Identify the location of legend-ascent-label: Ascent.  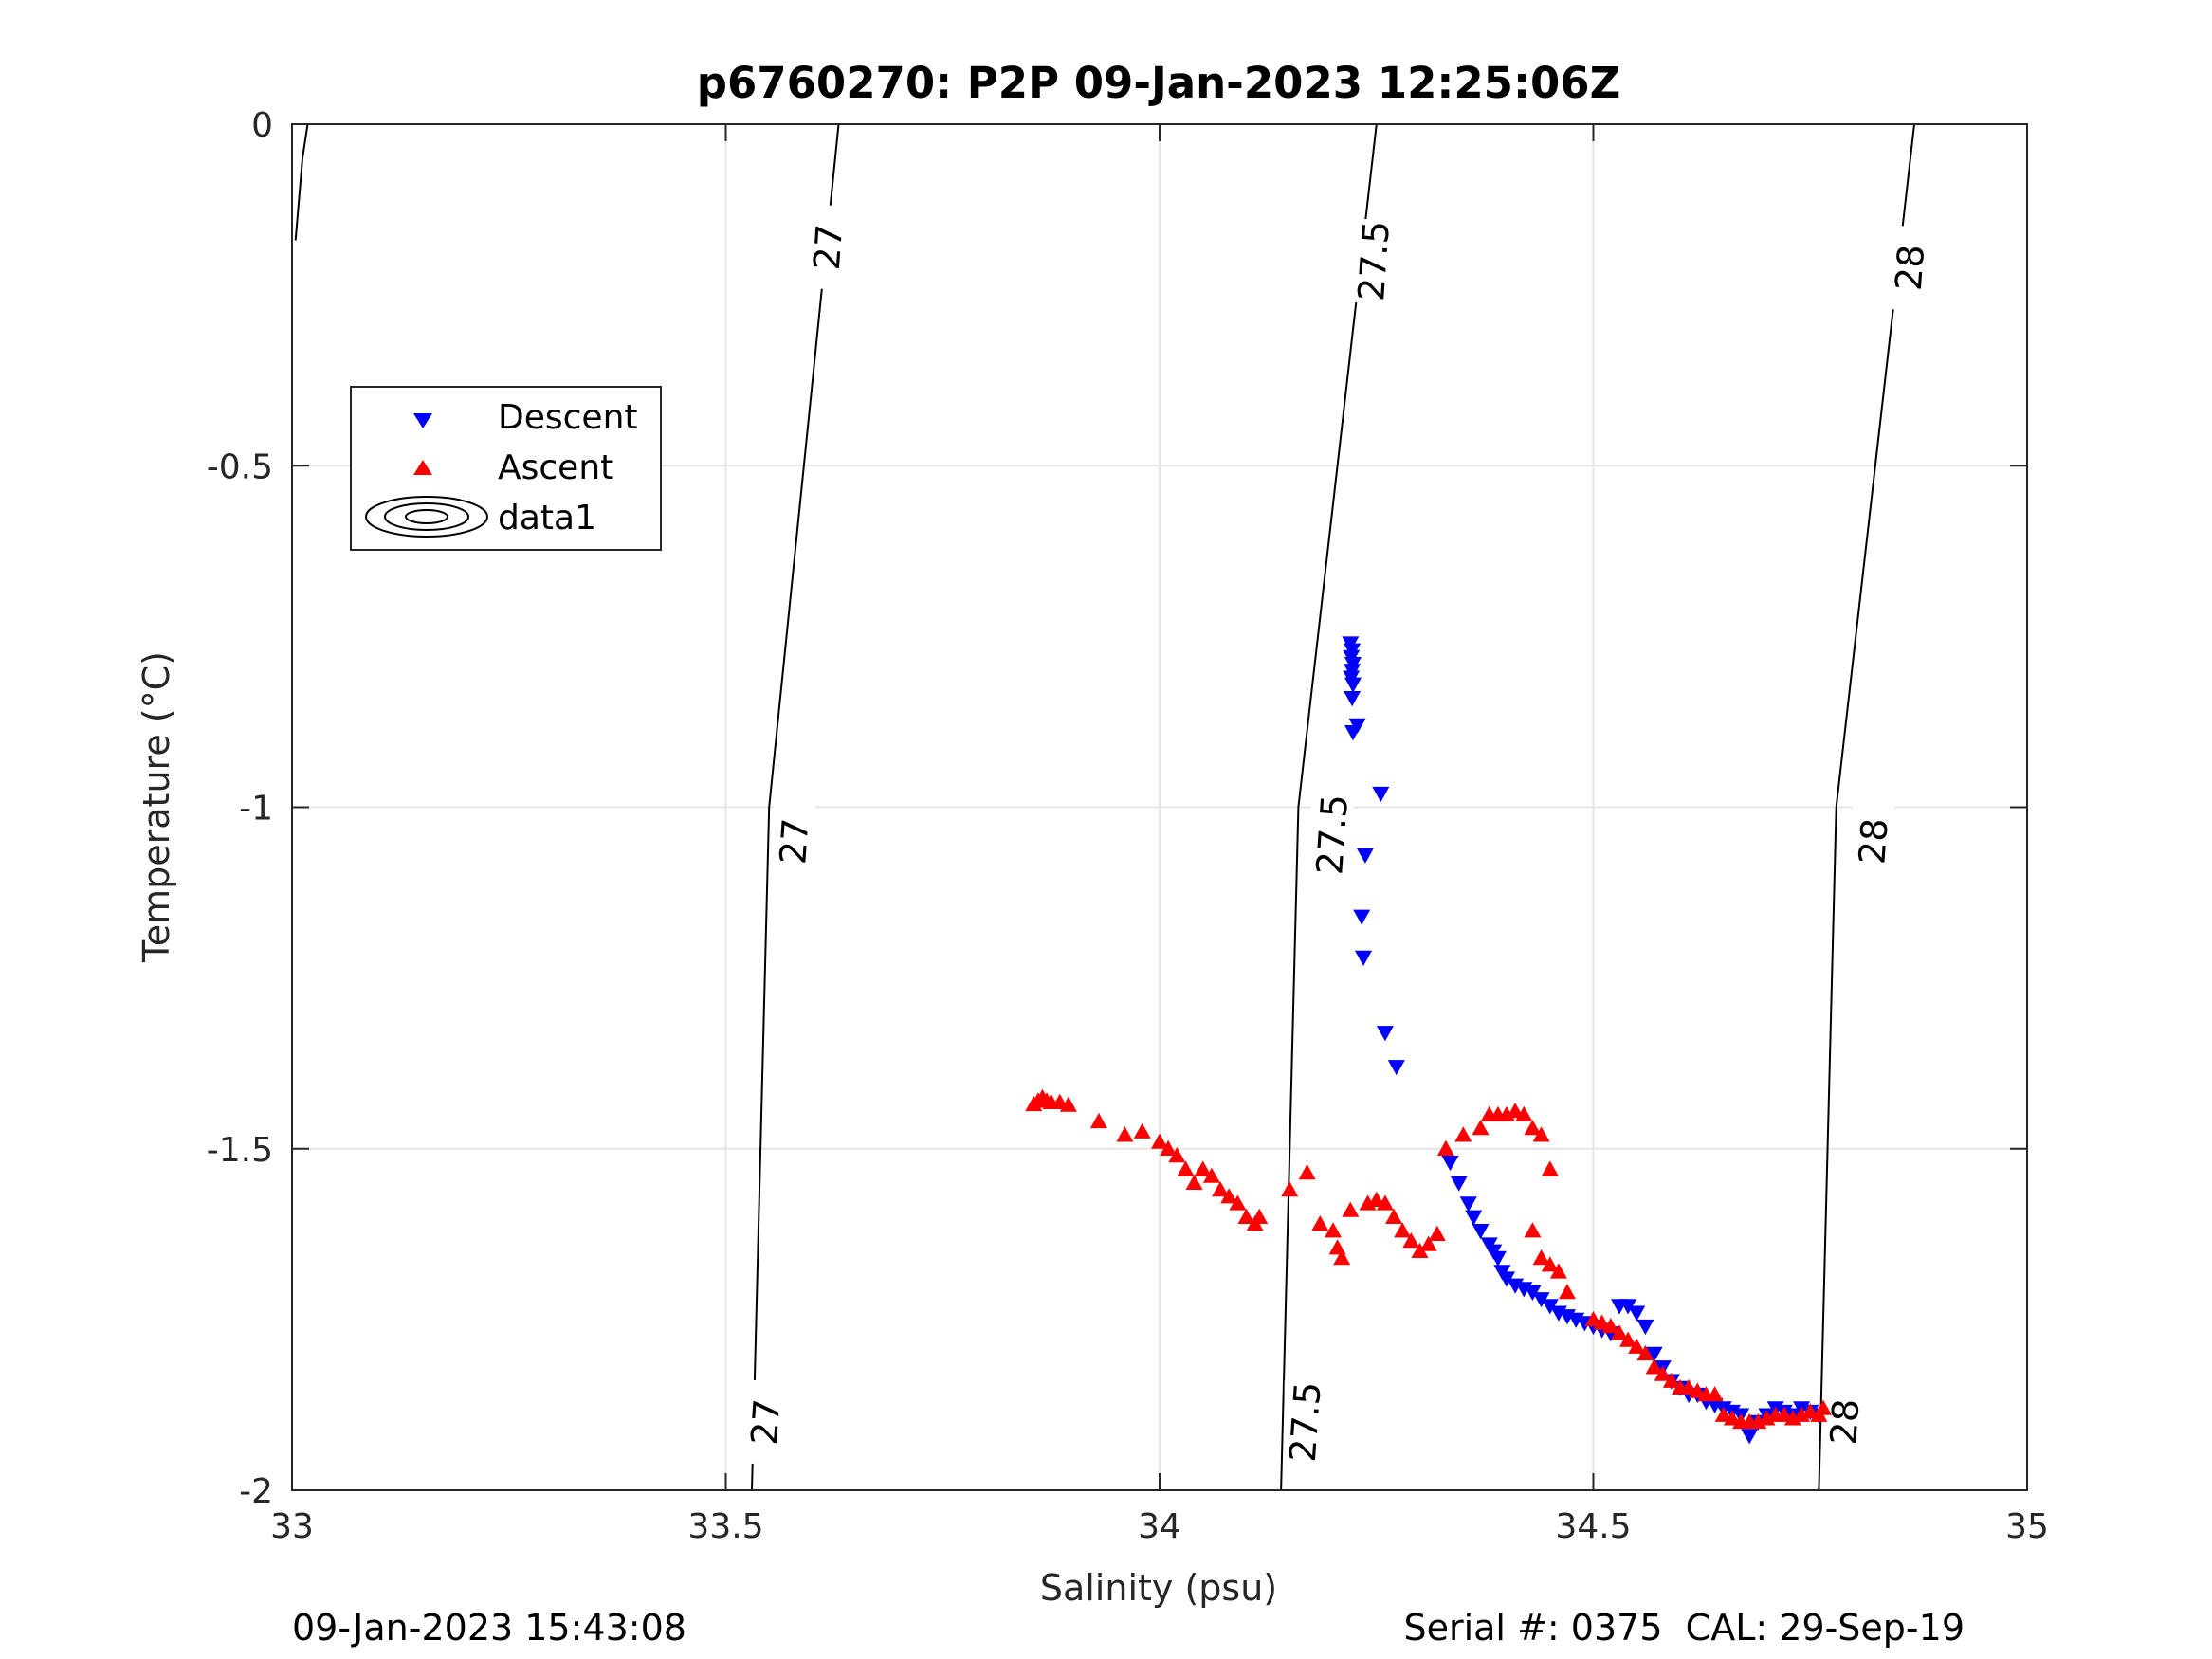
(555, 467).